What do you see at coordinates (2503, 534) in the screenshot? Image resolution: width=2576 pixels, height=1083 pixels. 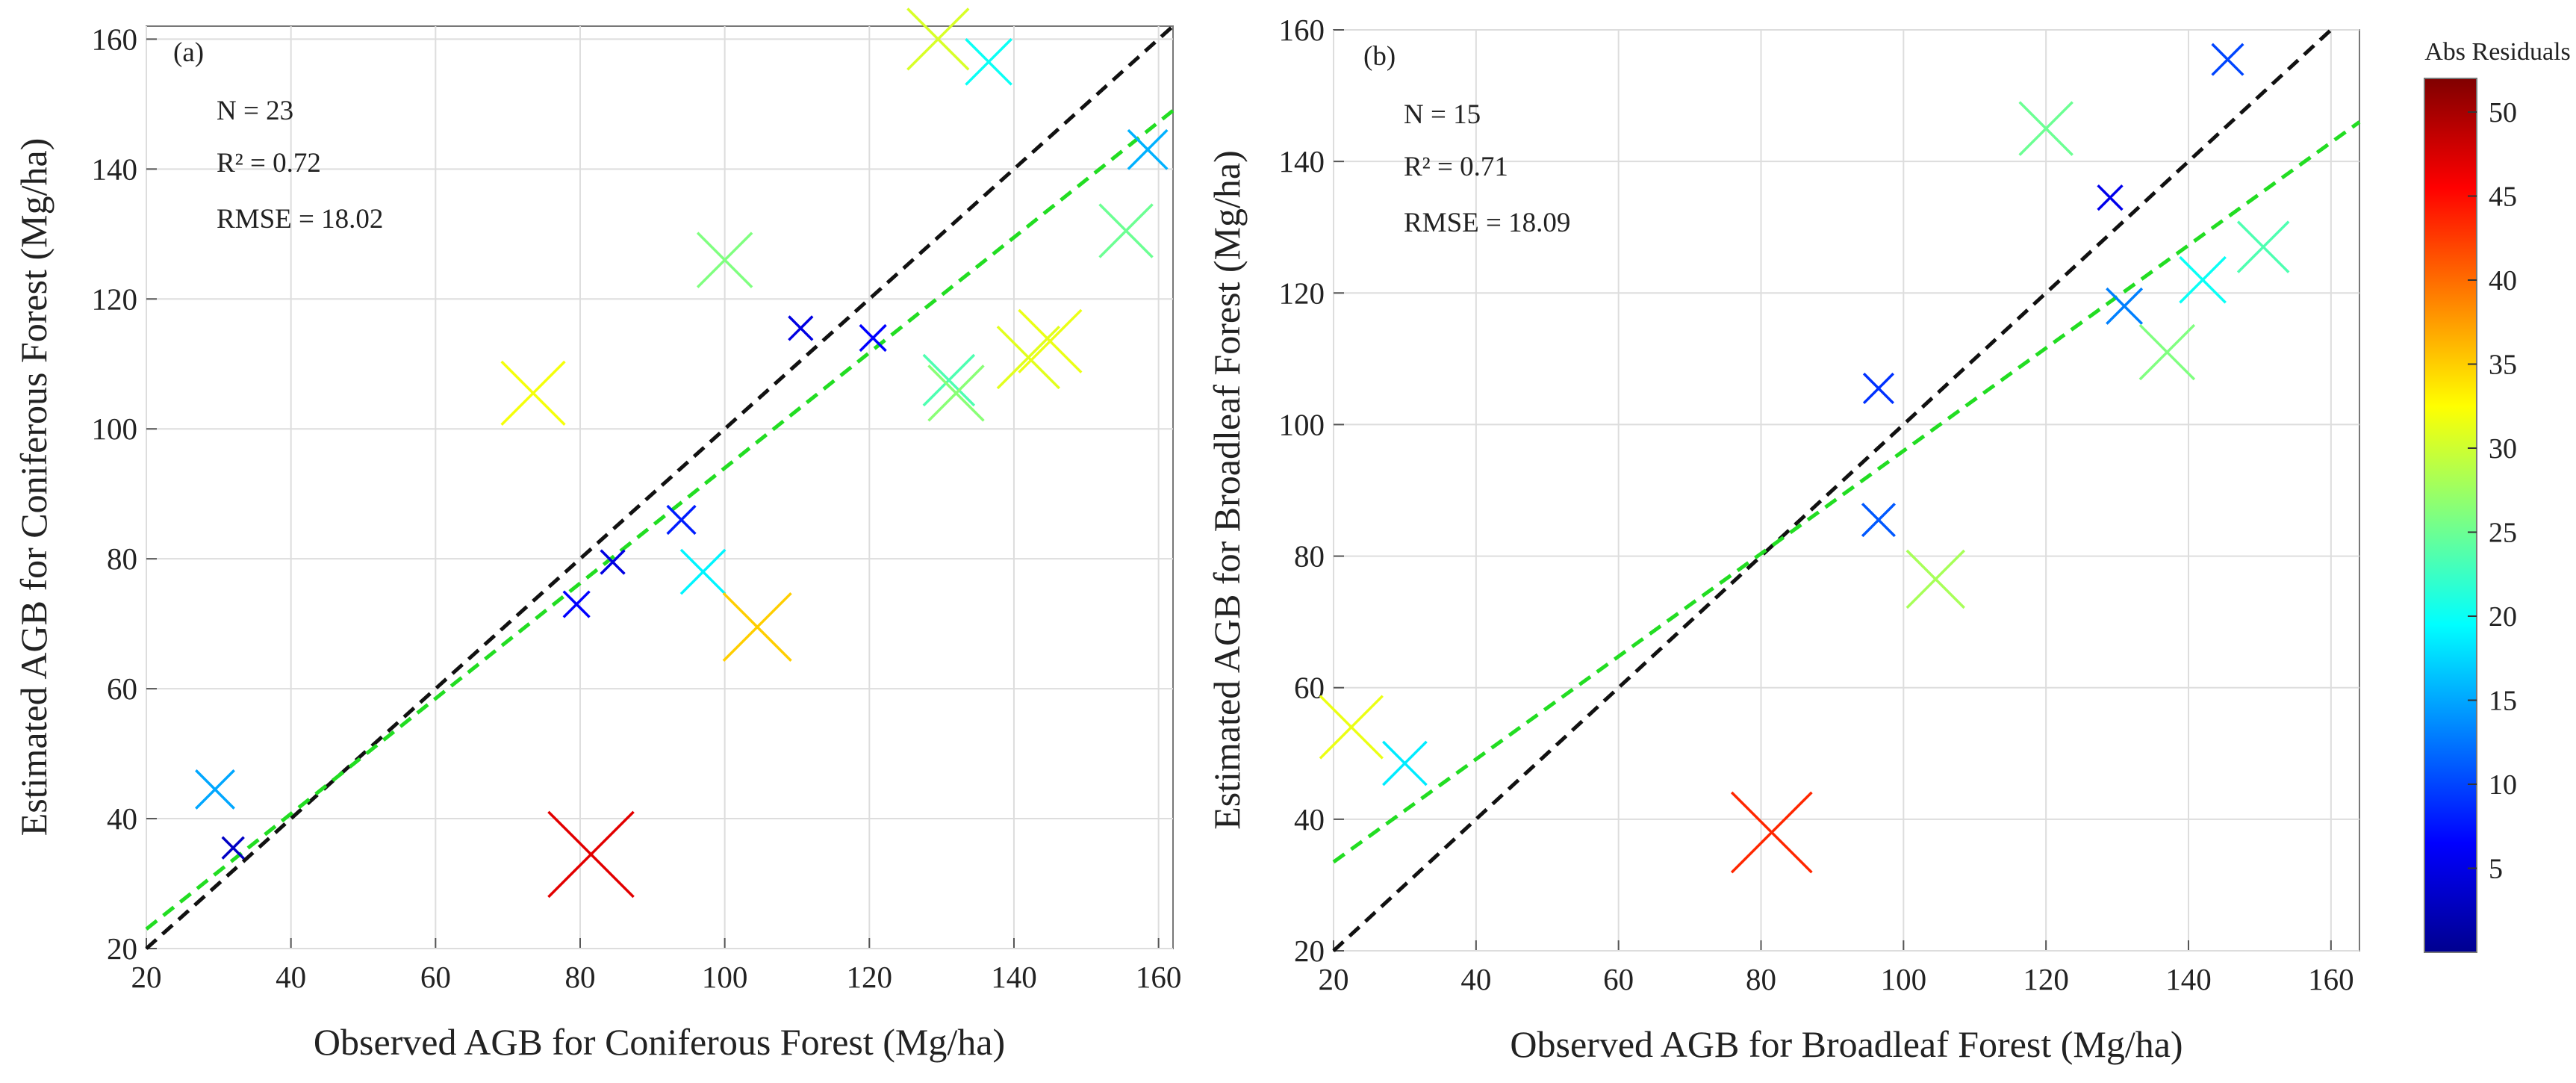 I see `colorbar-tick-label: 25` at bounding box center [2503, 534].